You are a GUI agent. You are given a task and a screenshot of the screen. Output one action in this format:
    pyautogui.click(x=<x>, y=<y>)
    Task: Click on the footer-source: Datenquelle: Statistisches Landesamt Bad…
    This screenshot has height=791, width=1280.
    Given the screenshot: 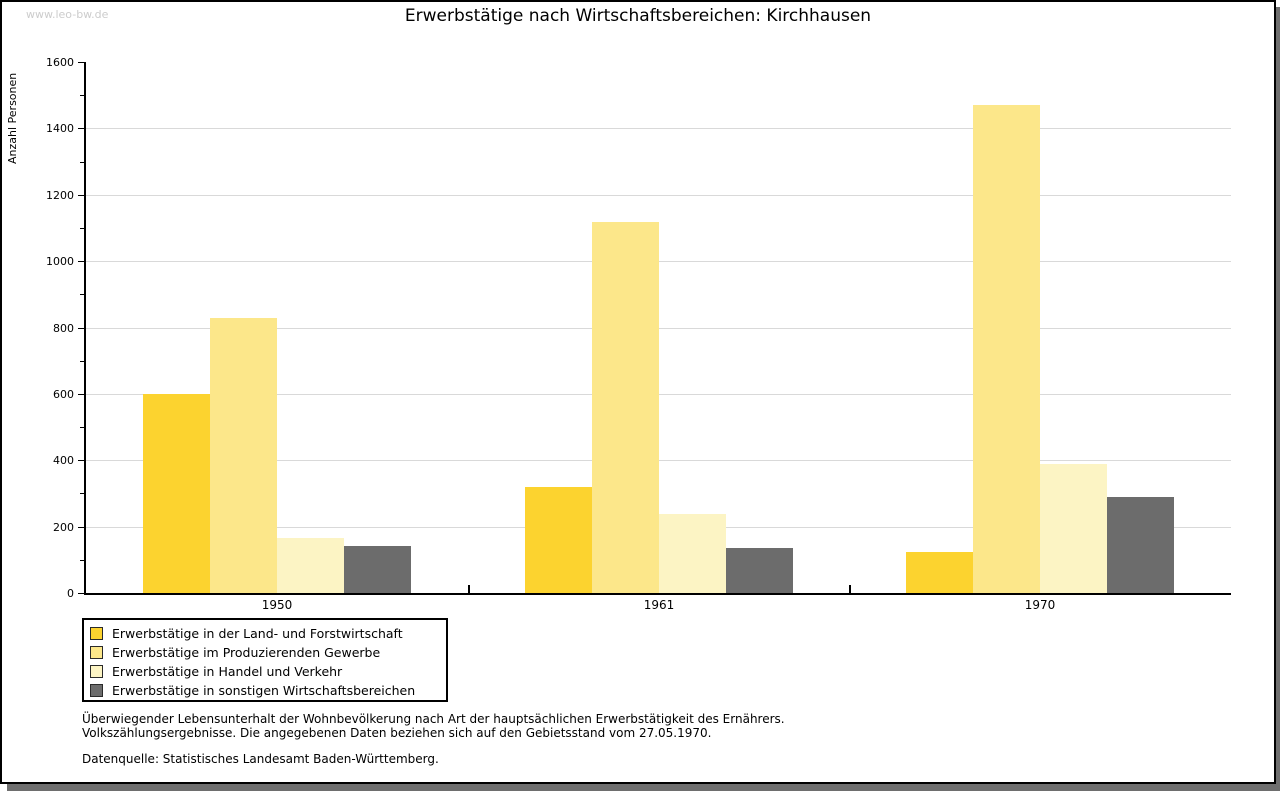 What is the action you would take?
    pyautogui.click(x=260, y=759)
    